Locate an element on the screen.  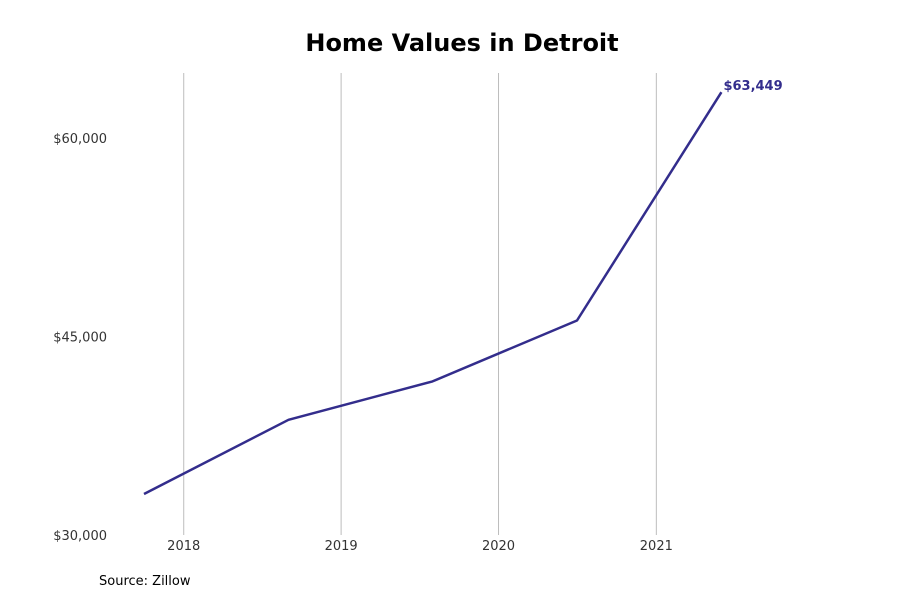
y-tick-label: $30,000 is located at coordinates (80, 536).